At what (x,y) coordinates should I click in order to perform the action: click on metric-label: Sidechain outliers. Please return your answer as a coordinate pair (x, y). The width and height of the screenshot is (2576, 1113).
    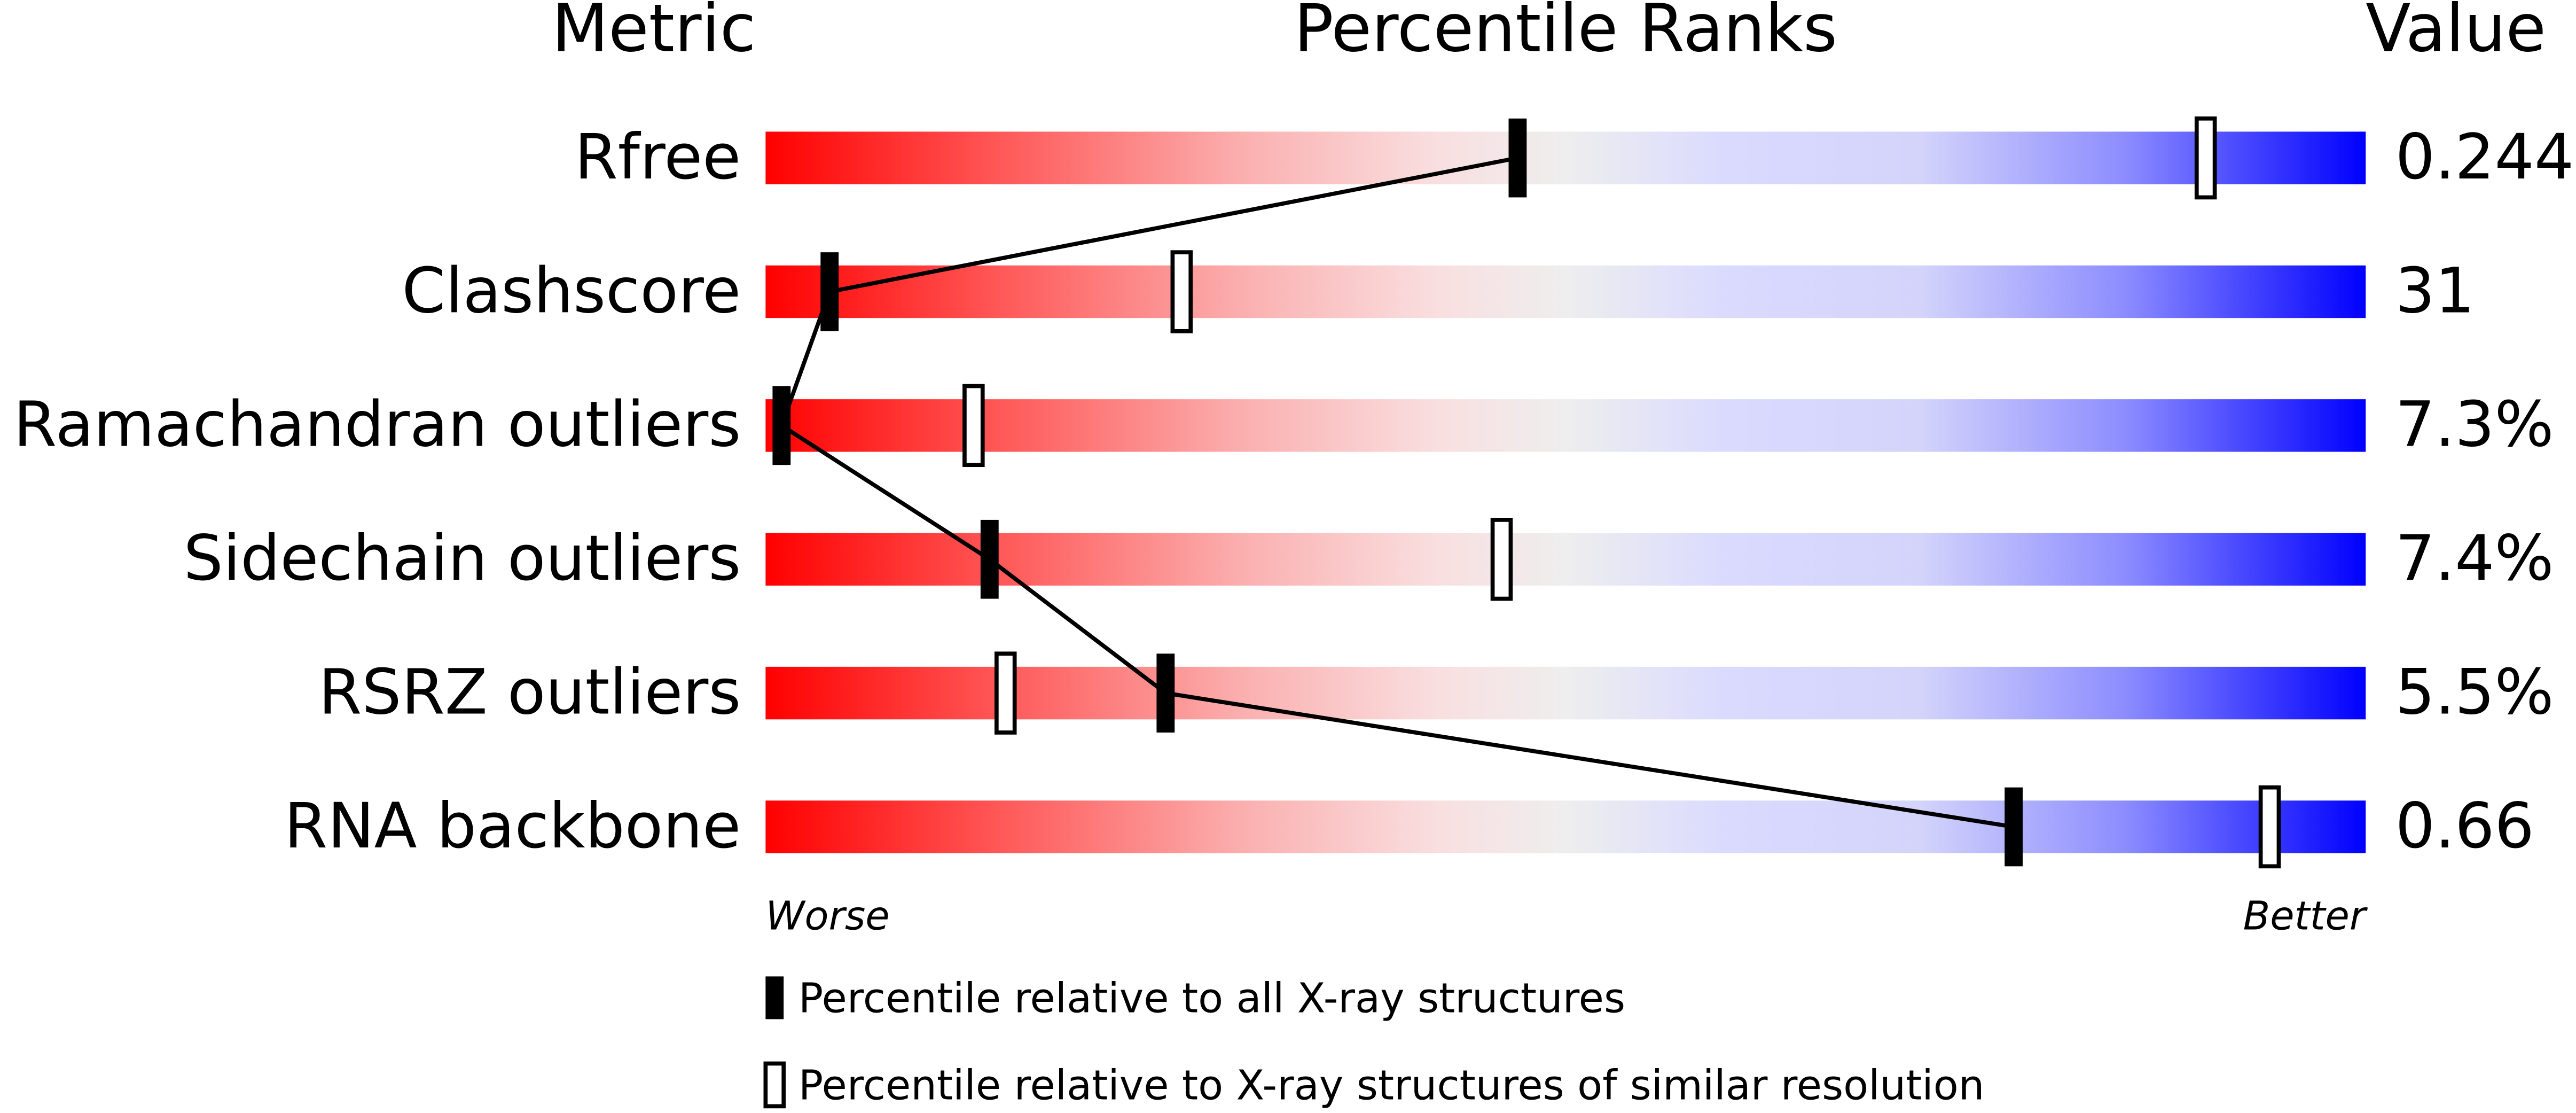
    Looking at the image, I should click on (462, 559).